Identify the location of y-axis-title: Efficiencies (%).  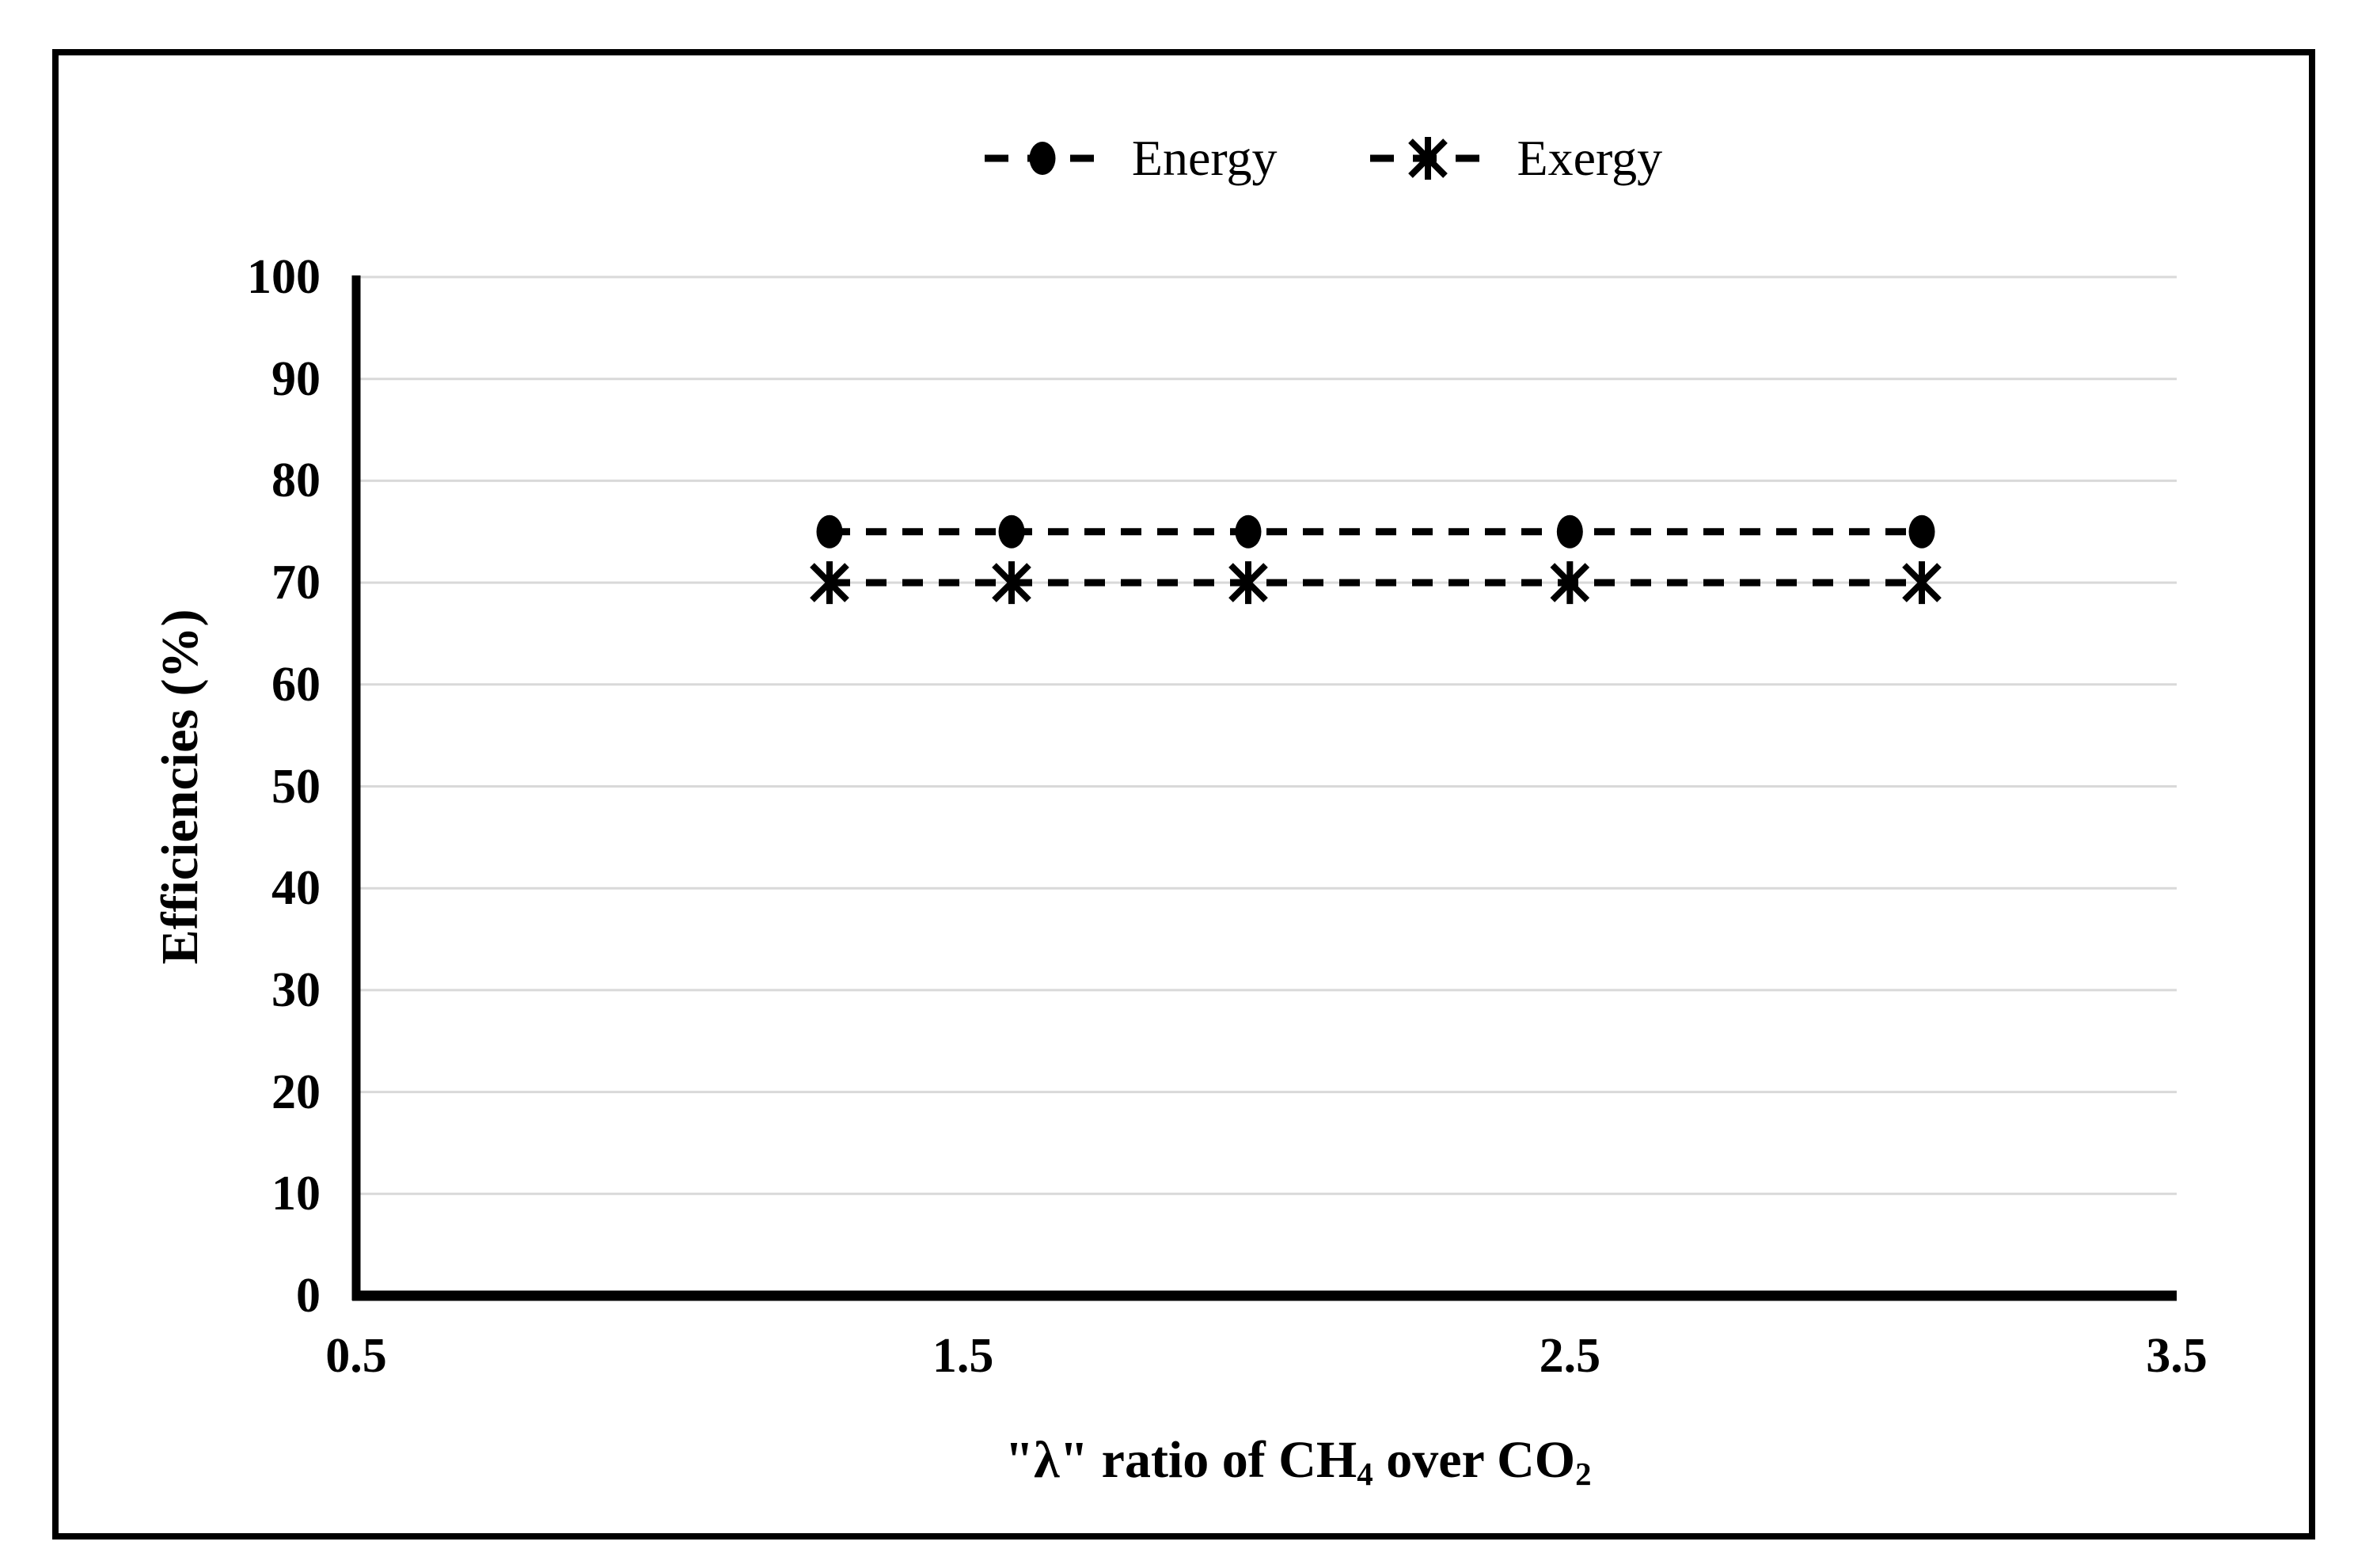
(180, 787).